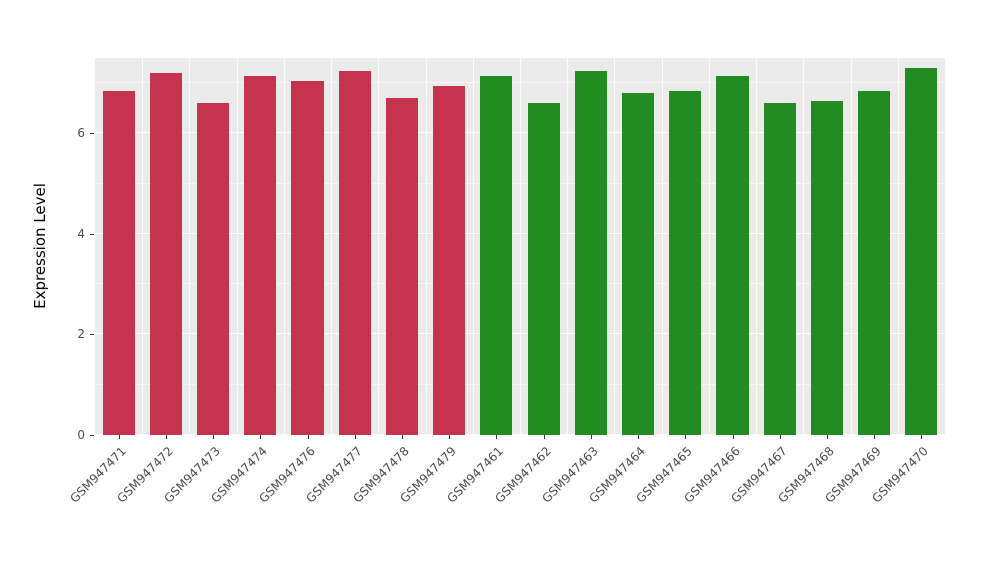 This screenshot has width=1000, height=580. What do you see at coordinates (165, 254) in the screenshot?
I see `bar-GSM947472` at bounding box center [165, 254].